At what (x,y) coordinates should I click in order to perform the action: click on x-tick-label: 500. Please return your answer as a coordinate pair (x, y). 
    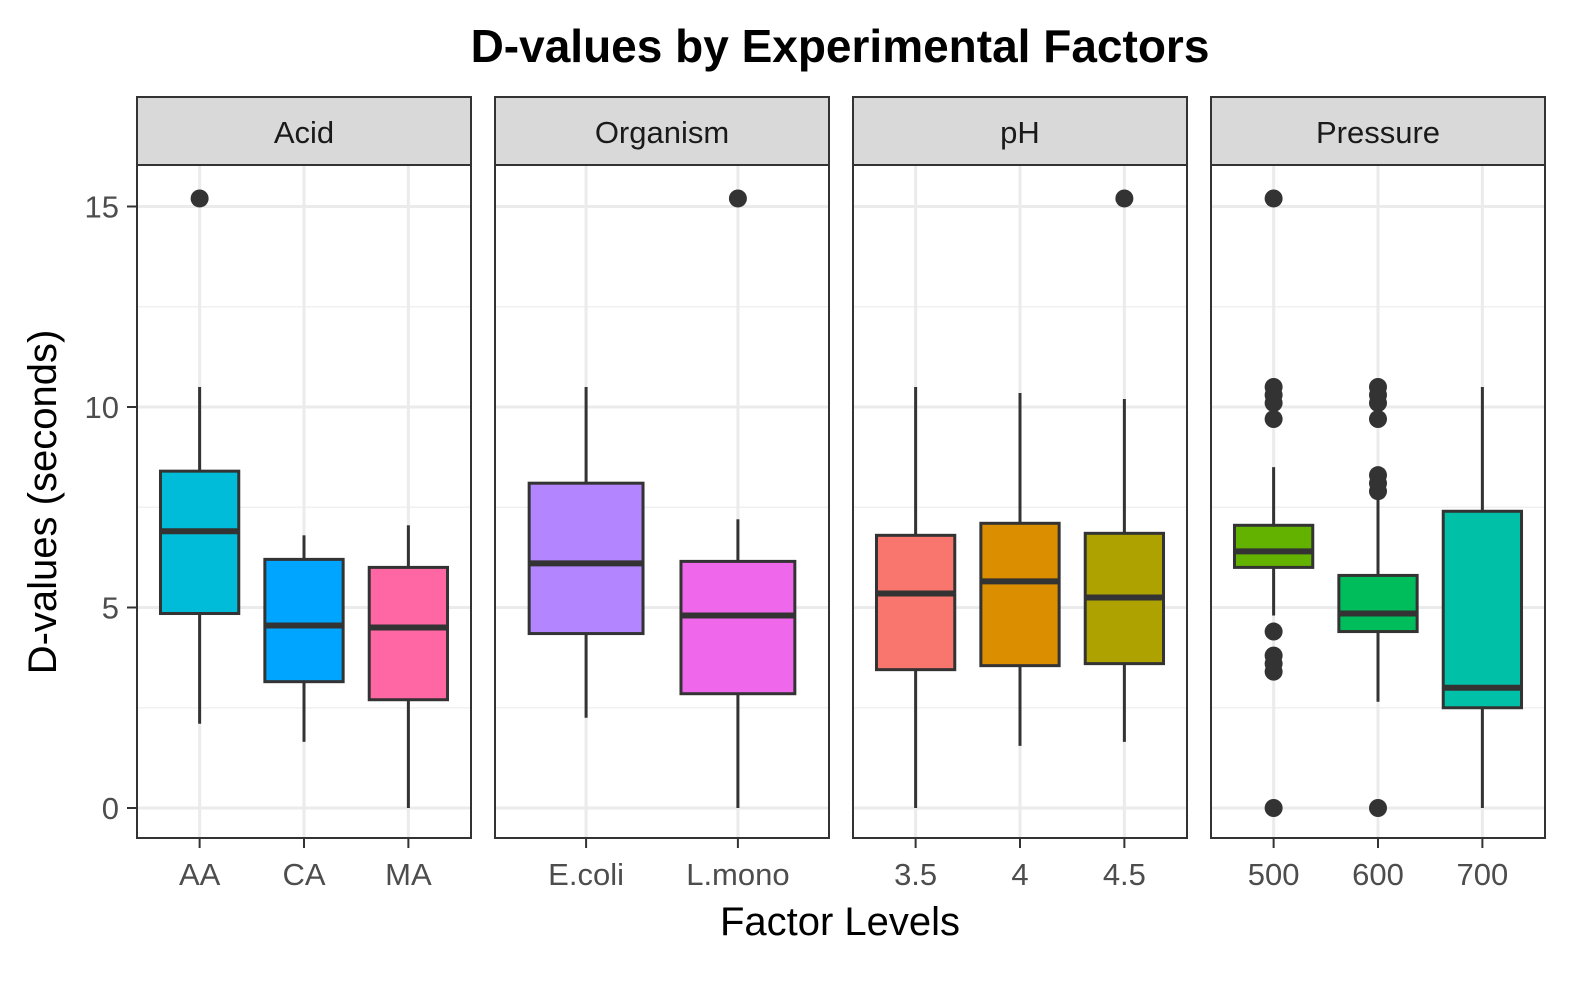
    Looking at the image, I should click on (1274, 874).